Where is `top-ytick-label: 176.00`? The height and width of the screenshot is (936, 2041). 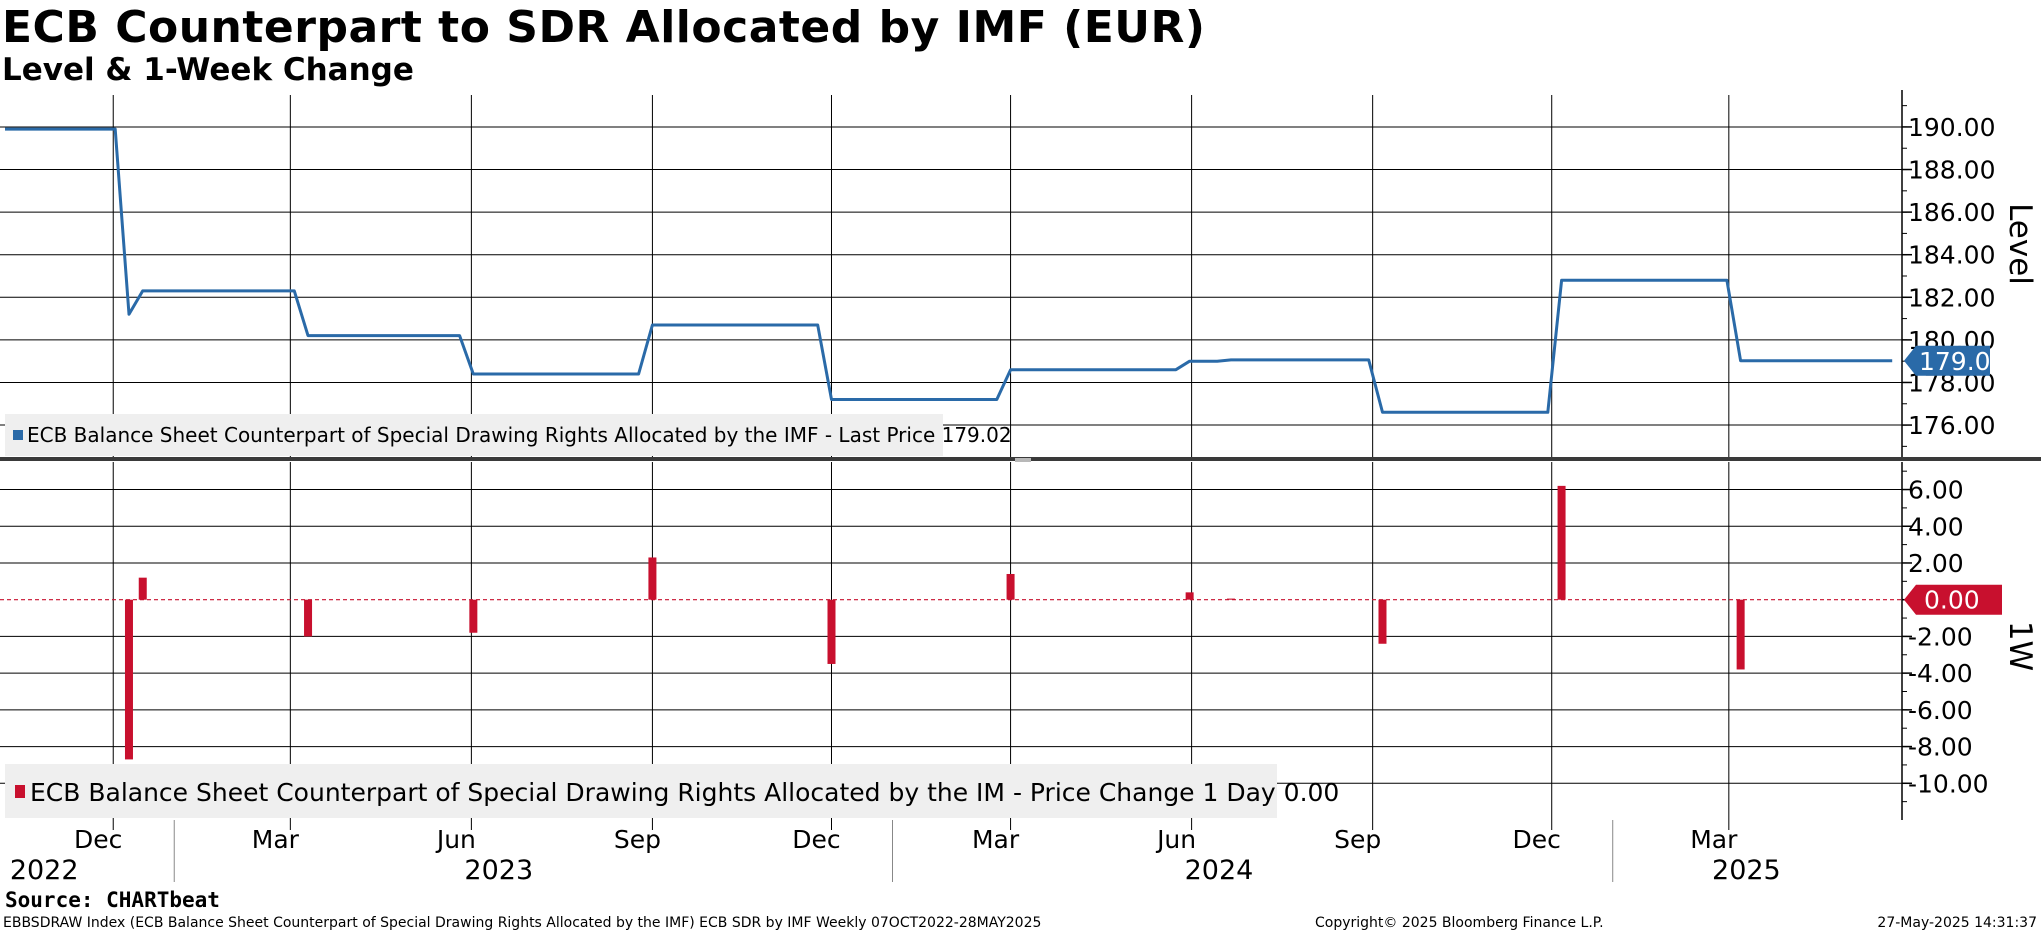
top-ytick-label: 176.00 is located at coordinates (1951, 425).